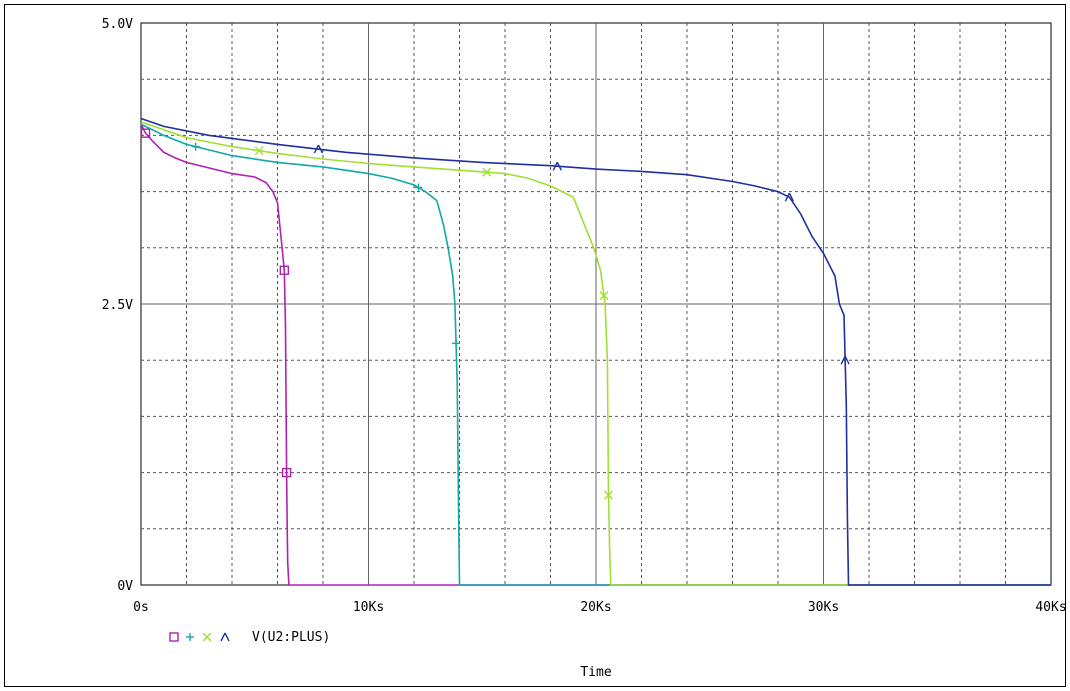 The image size is (1070, 691). Describe the element at coordinates (117, 305) in the screenshot. I see `y-tick-label: 2.5V` at that location.